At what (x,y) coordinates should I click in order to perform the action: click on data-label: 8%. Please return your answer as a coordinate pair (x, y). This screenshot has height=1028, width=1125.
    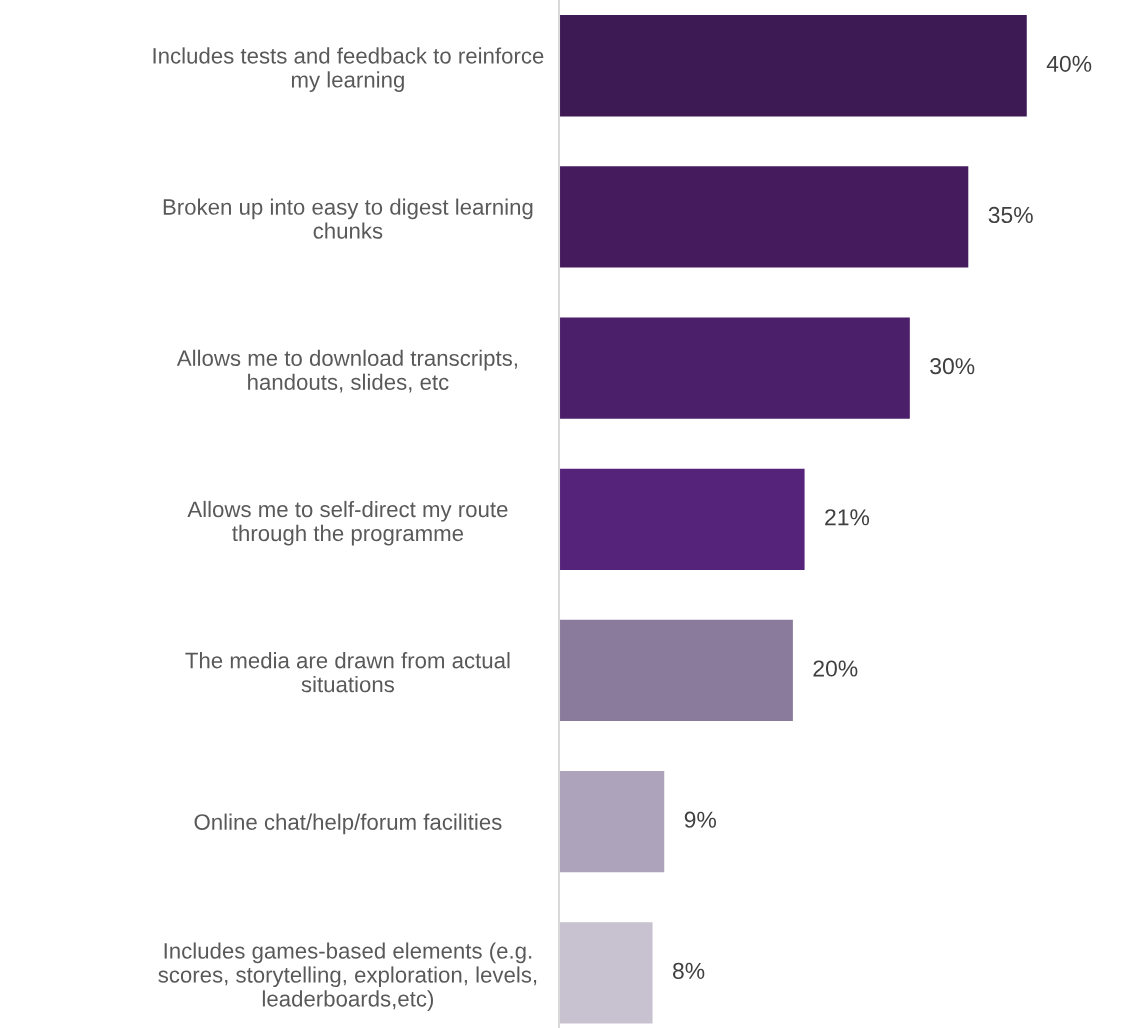
    Looking at the image, I should click on (688, 970).